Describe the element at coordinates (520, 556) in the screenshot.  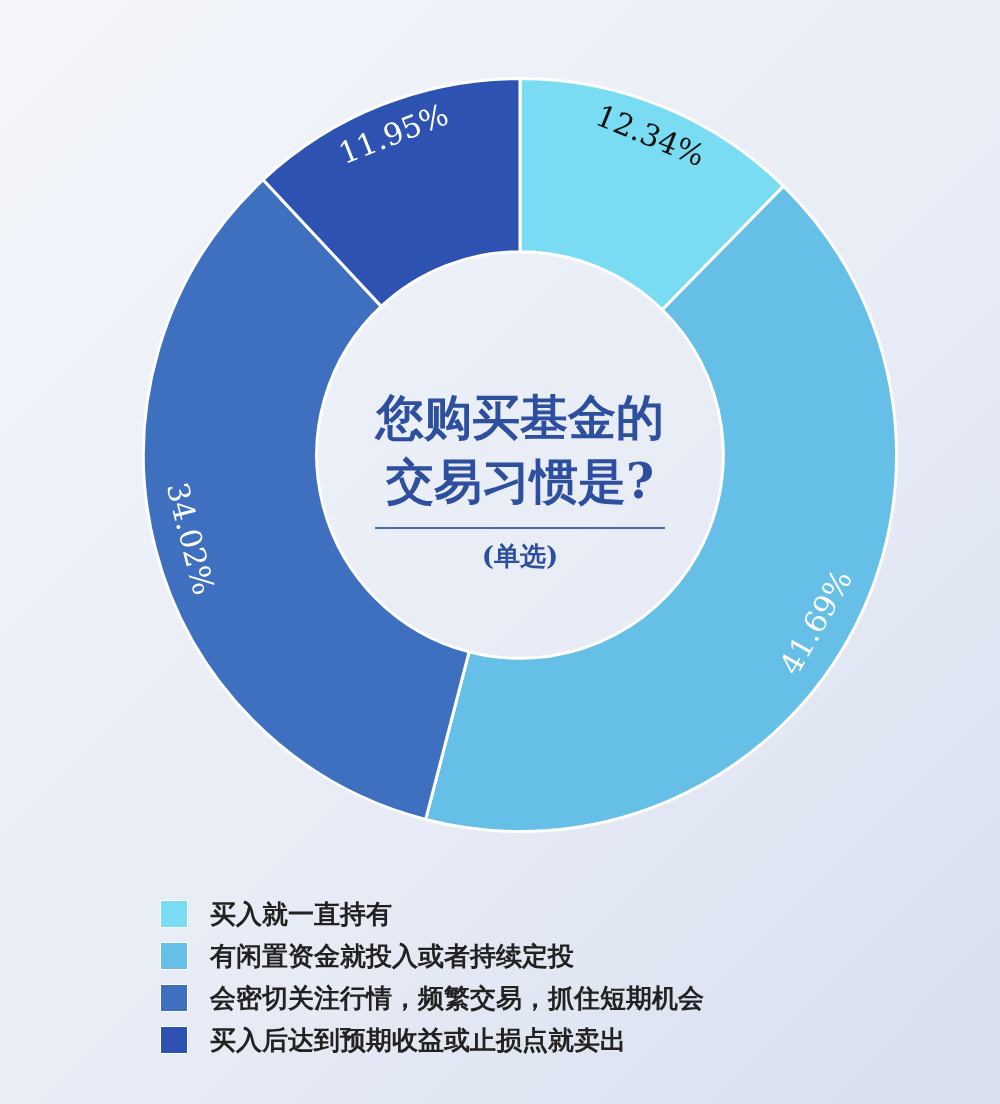
I see `text: (单选)` at that location.